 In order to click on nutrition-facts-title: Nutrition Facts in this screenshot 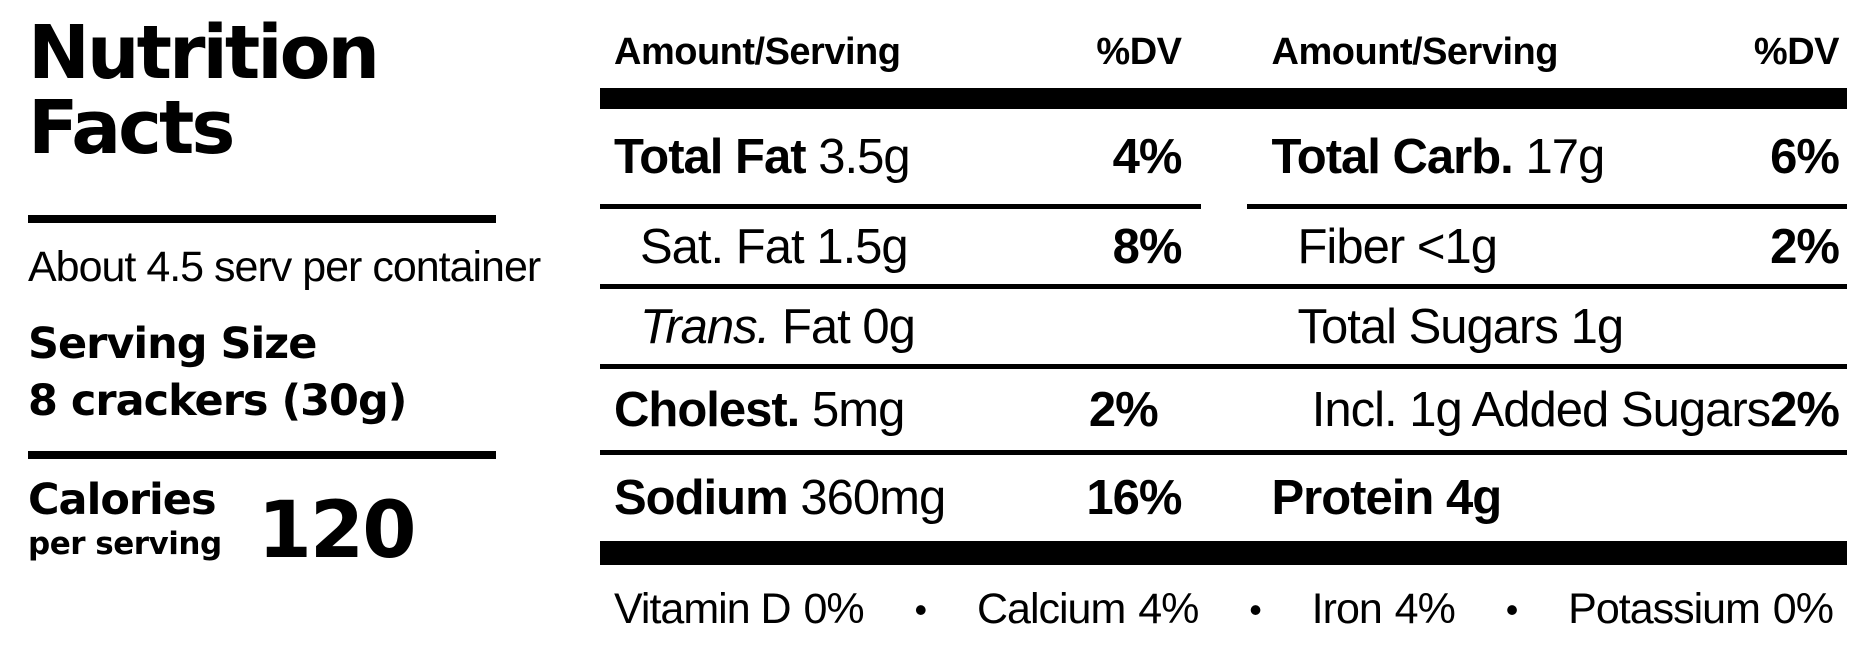, I will do `click(204, 91)`.